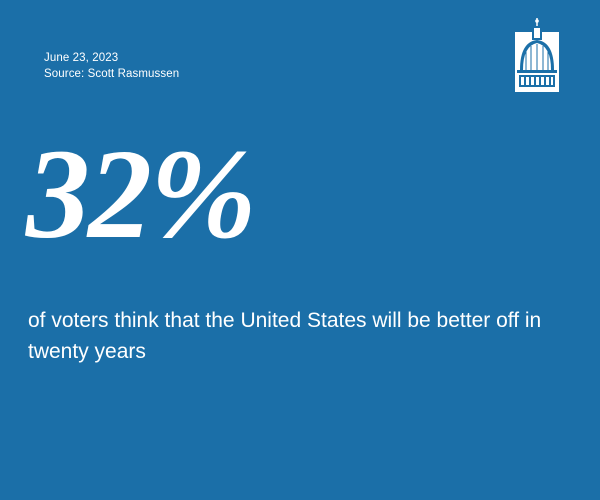  Describe the element at coordinates (111, 66) in the screenshot. I see `meta-block: June 23, 2023 Source: Scott Rasmussen` at that location.